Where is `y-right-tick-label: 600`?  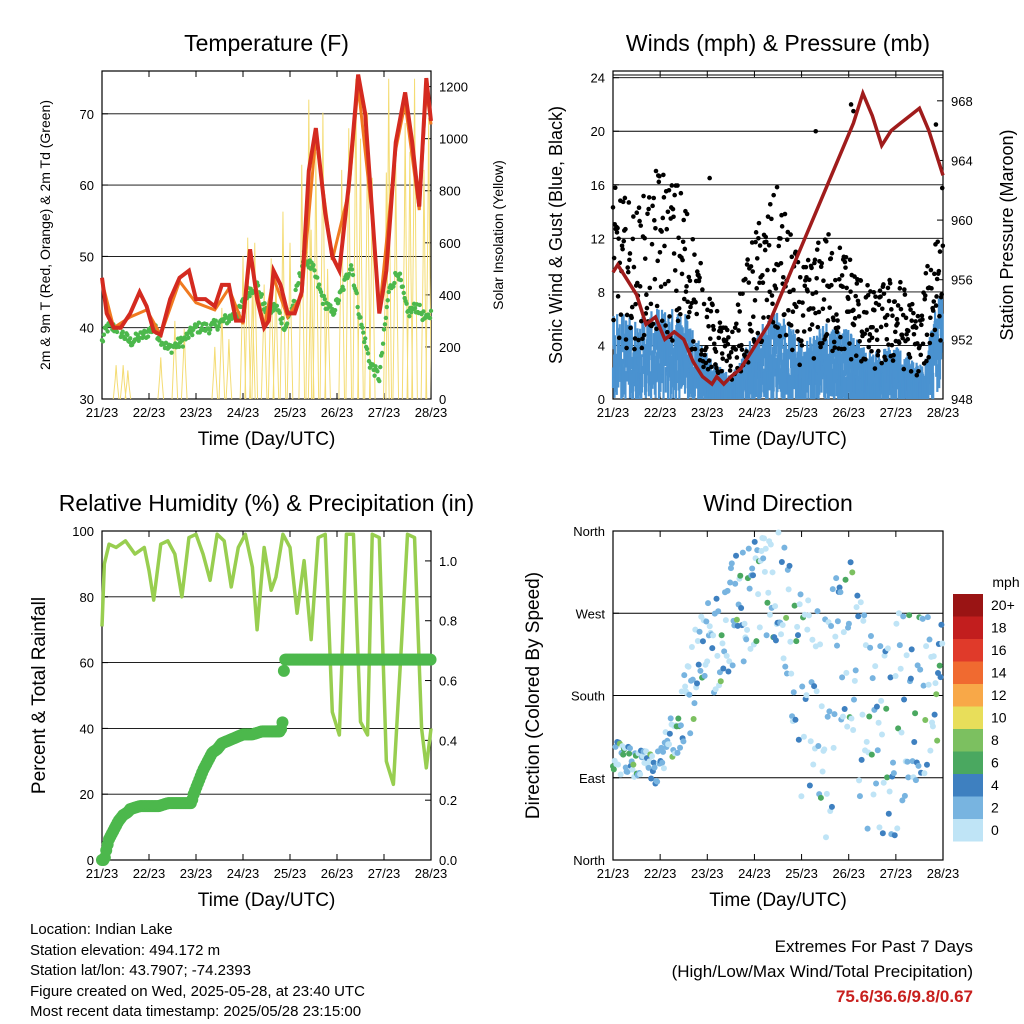
y-right-tick-label: 600 is located at coordinates (450, 243).